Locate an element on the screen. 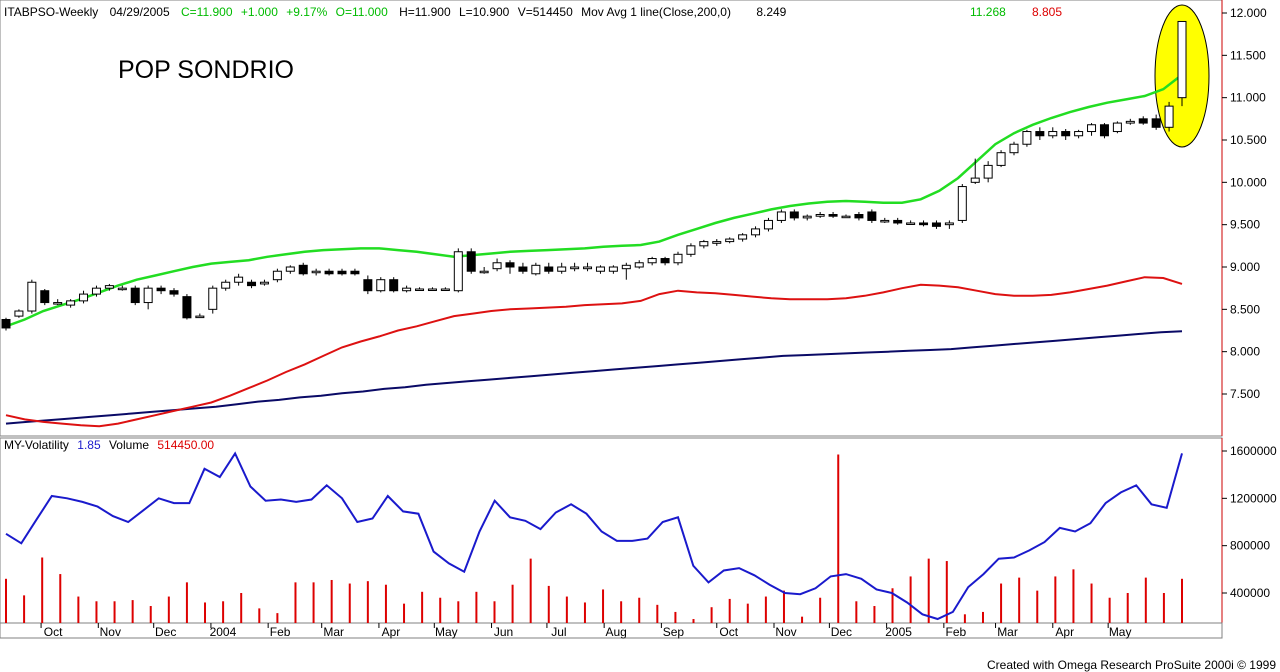 The width and height of the screenshot is (1280, 672). volume-value: 514450.00 is located at coordinates (185, 445).